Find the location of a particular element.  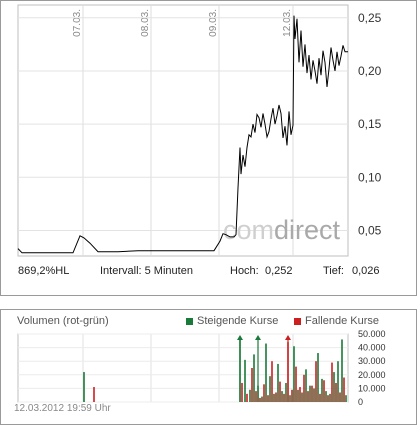

timestamp: 12.03.2012 19:59 Uhr is located at coordinates (62, 408).